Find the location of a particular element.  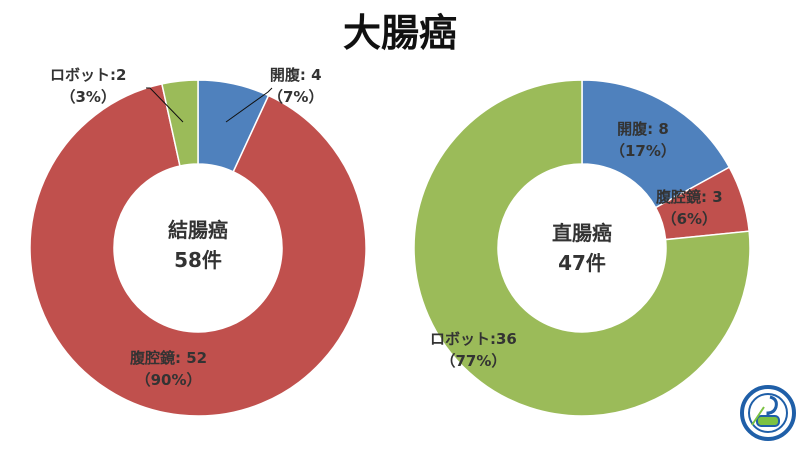

label-pct: （17%） is located at coordinates (643, 151).